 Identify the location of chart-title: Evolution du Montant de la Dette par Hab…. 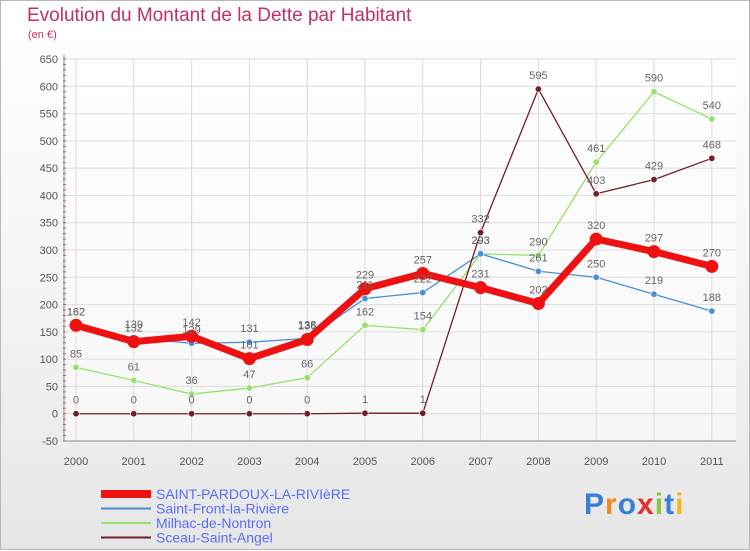
(219, 15).